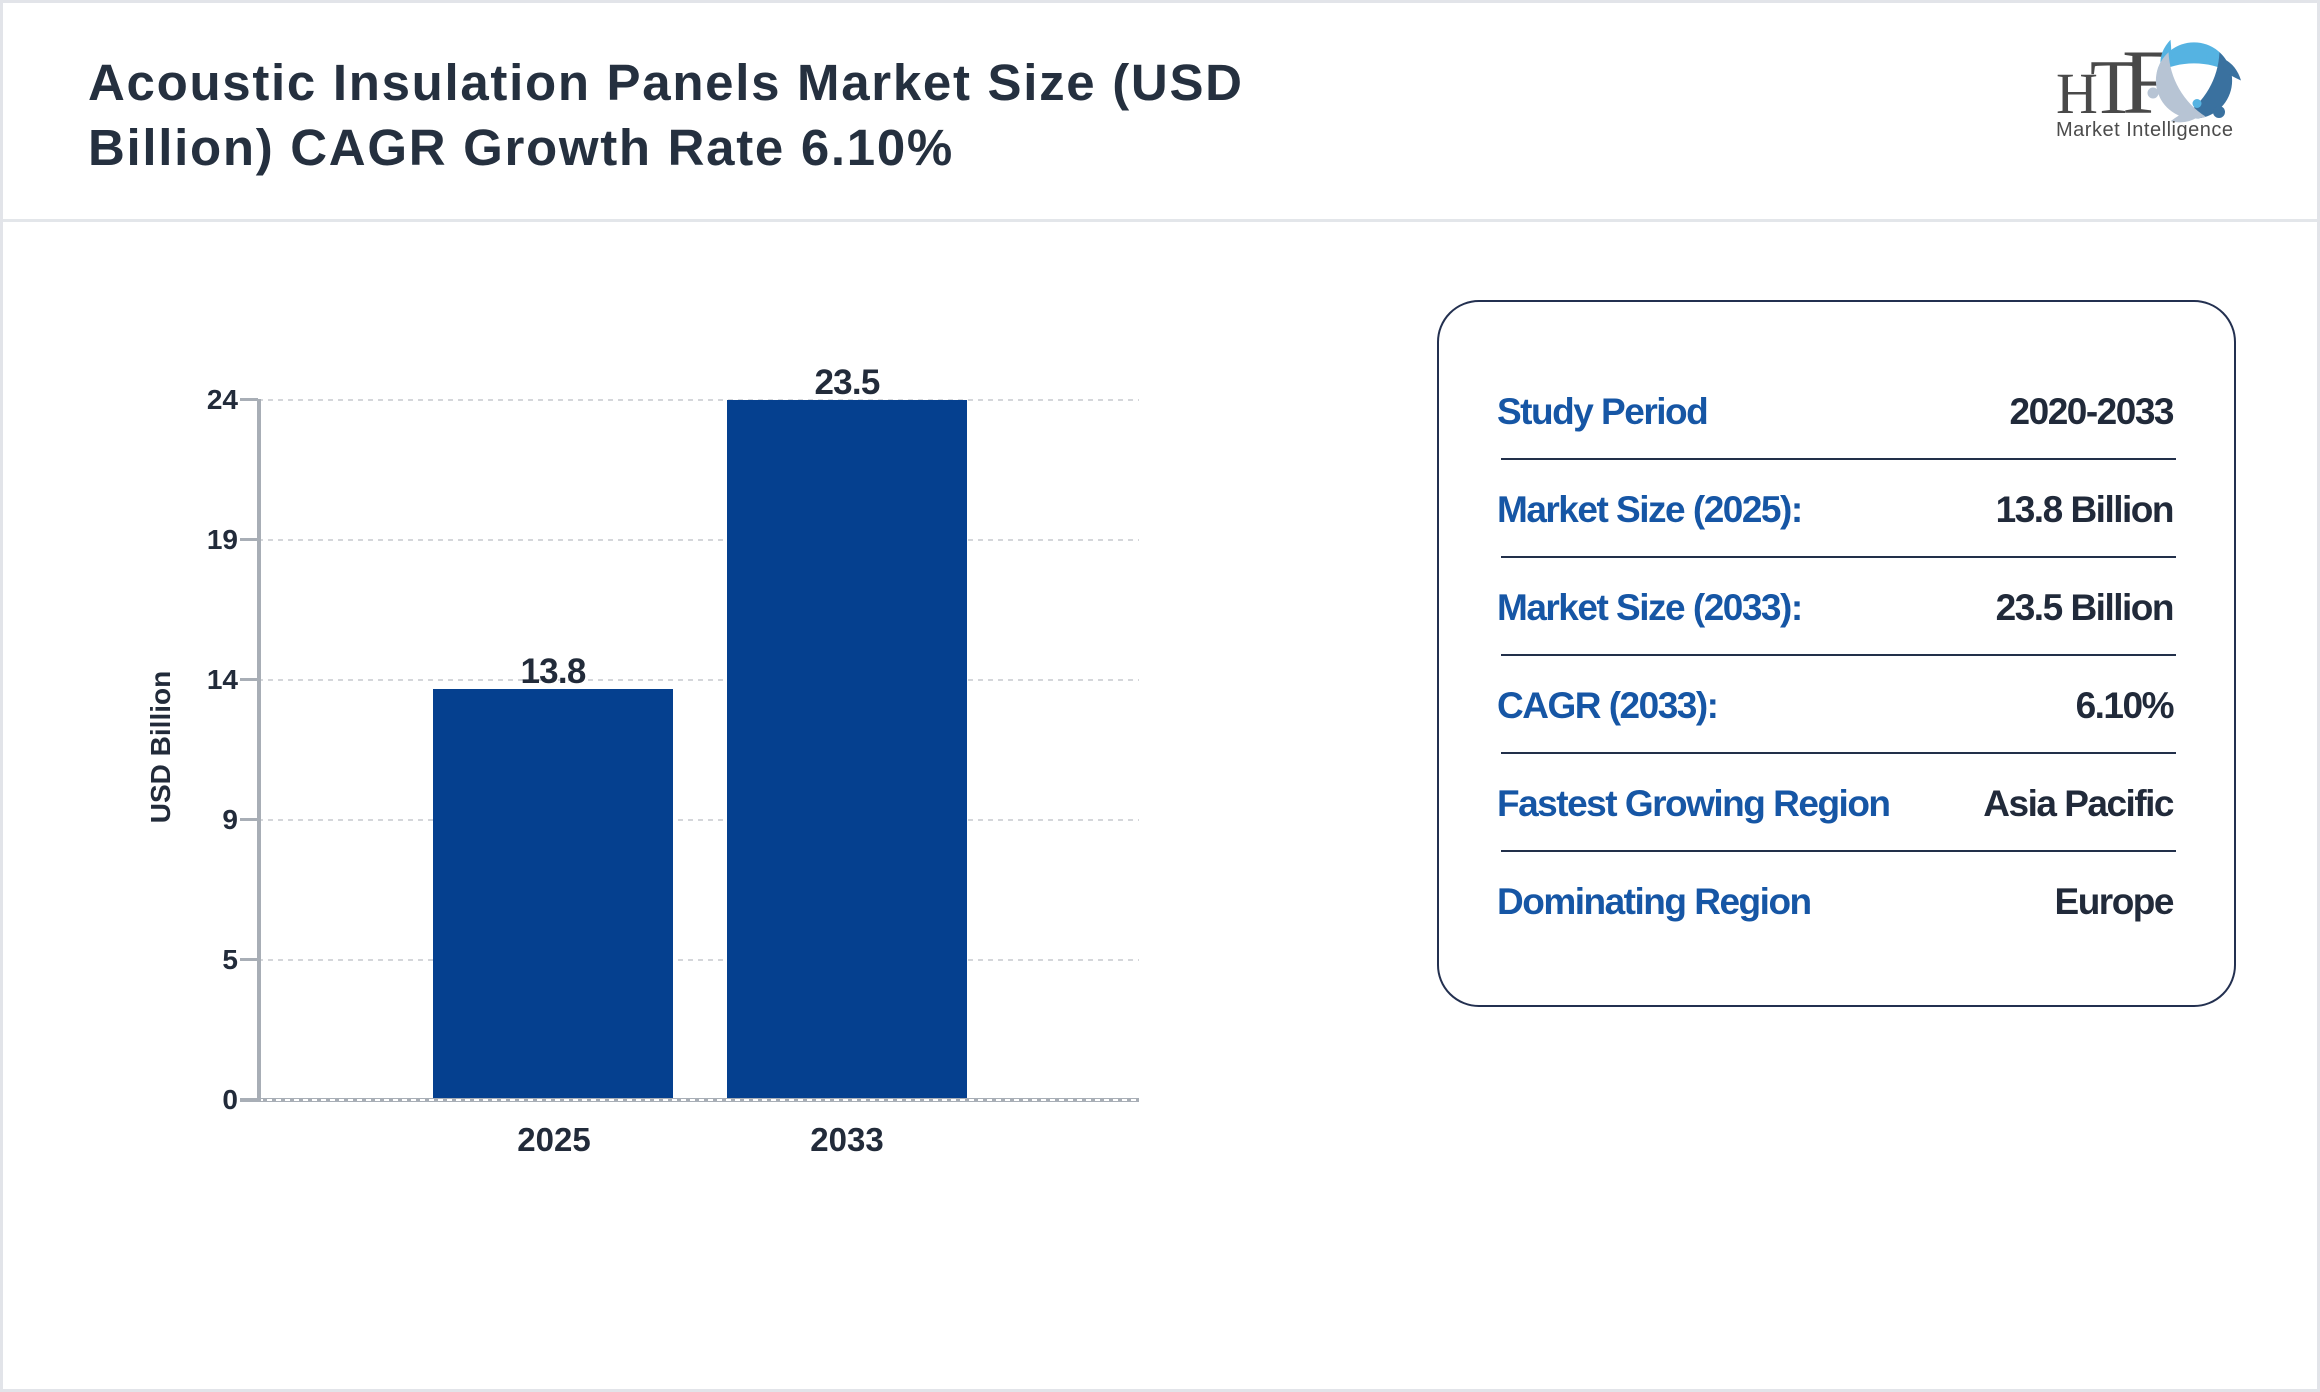  Describe the element at coordinates (2144, 130) in the screenshot. I see `svg-text: Market Intelligence` at that location.